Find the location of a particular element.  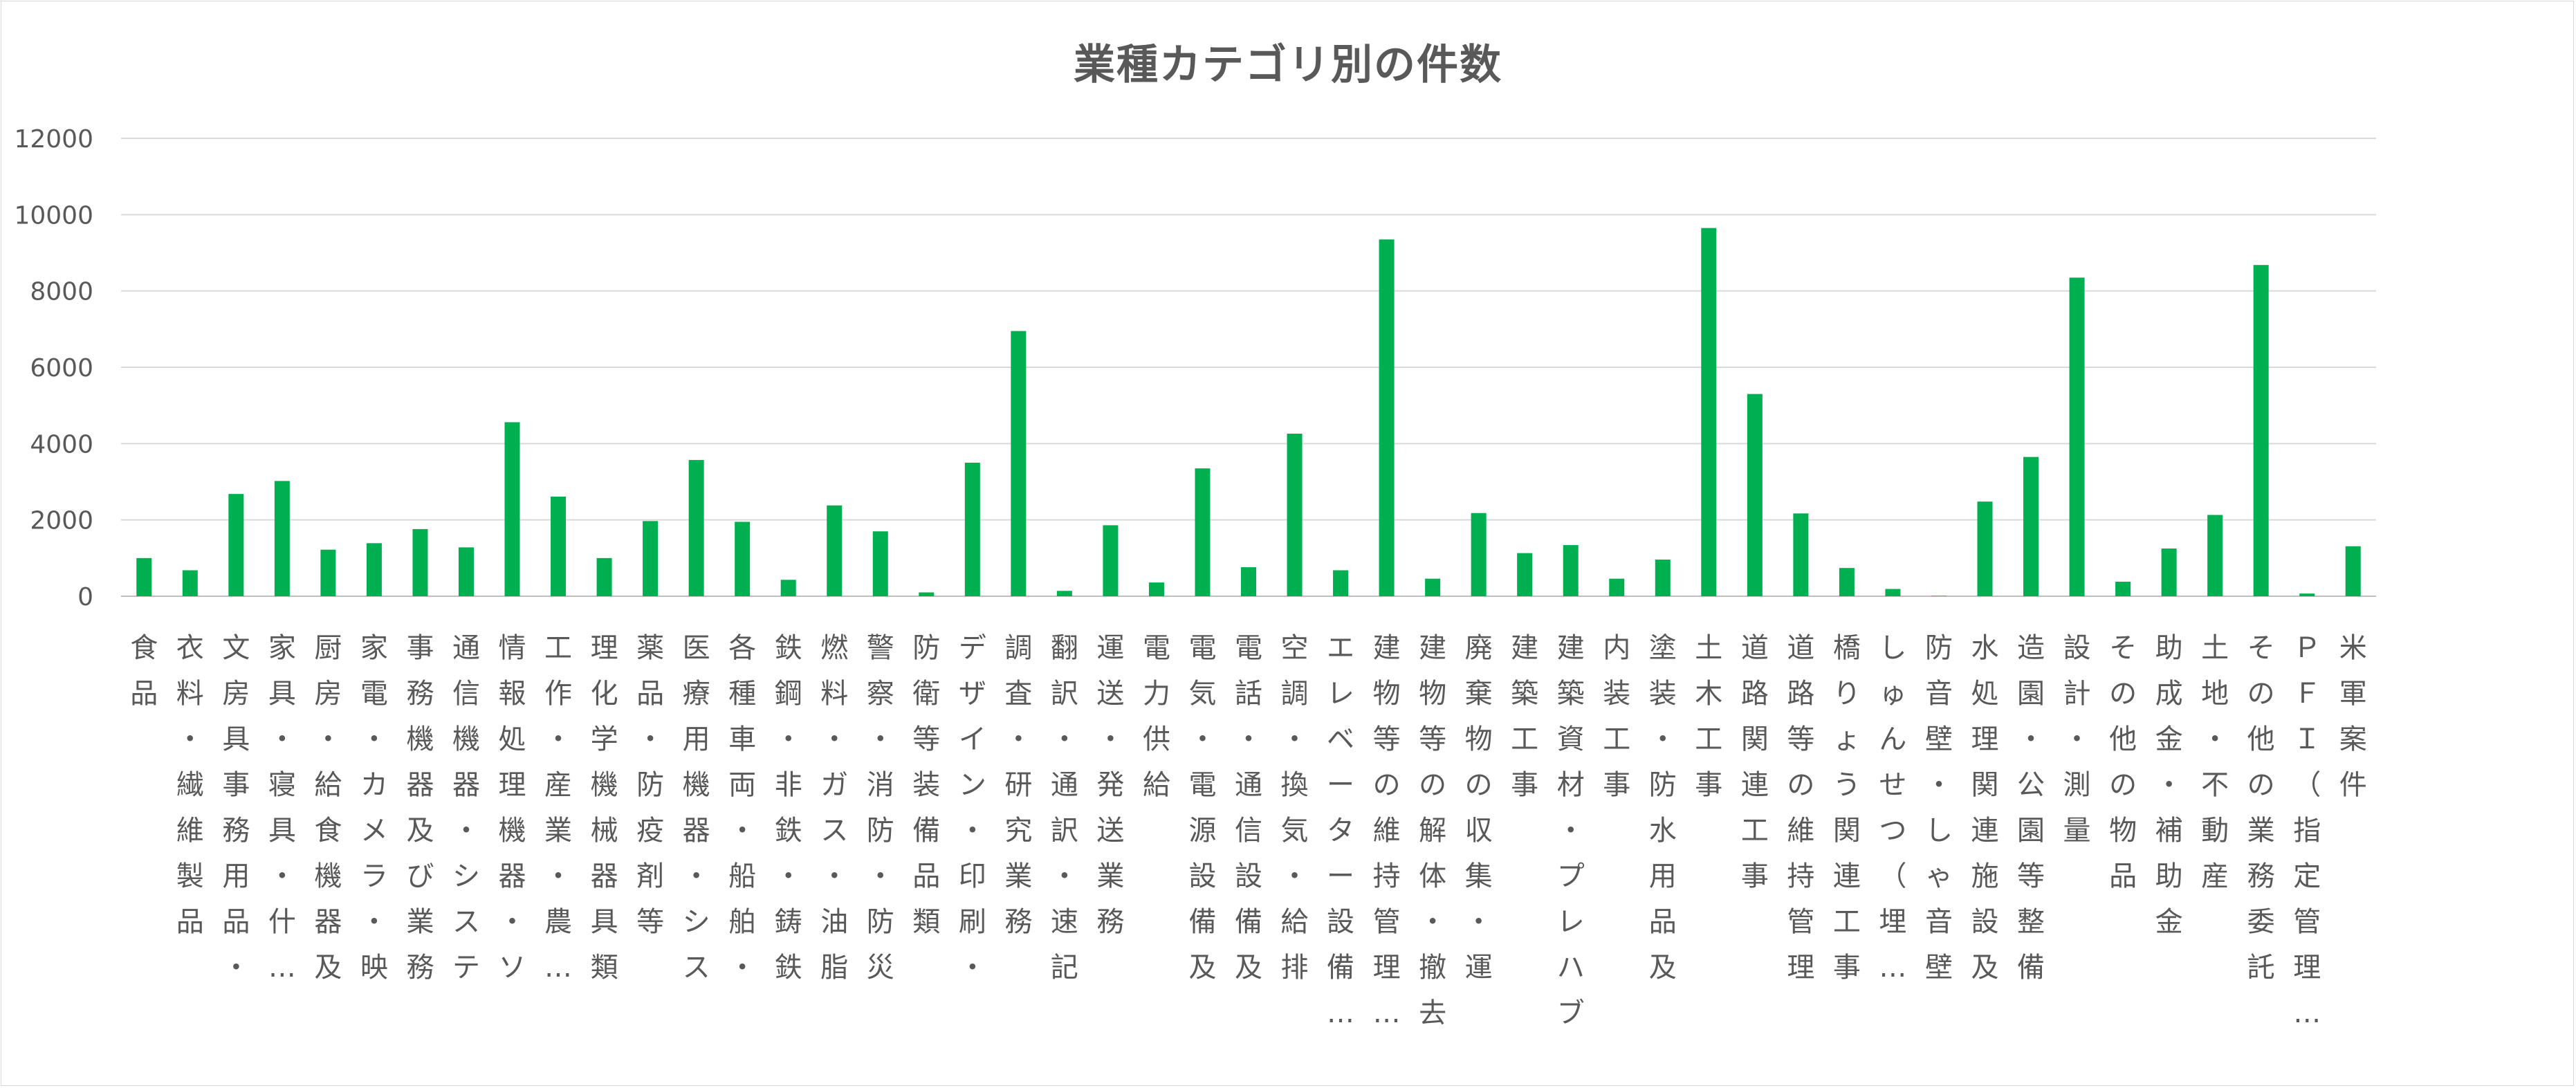

x-tick-label: 燃料・ガス・油脂 is located at coordinates (834, 808).